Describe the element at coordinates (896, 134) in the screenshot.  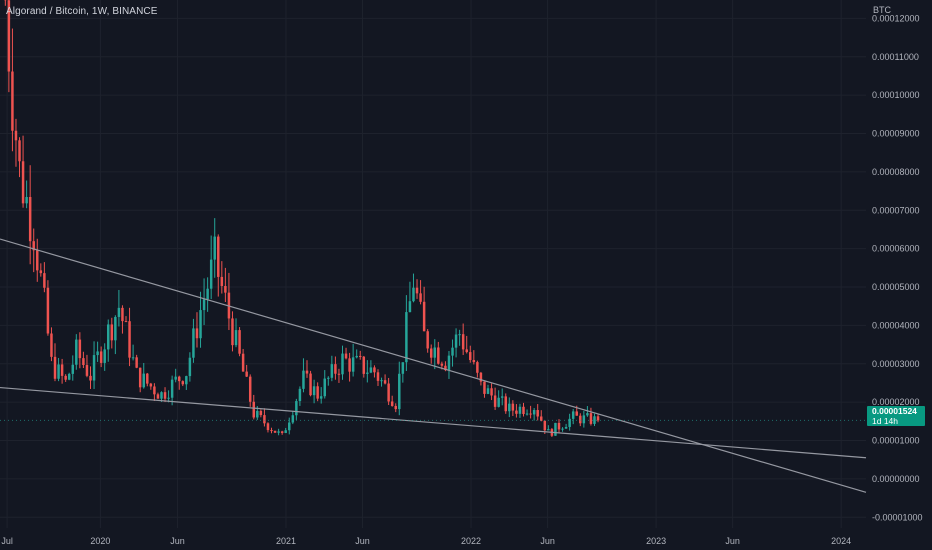
I see `y-tick-label: 0.00009000` at that location.